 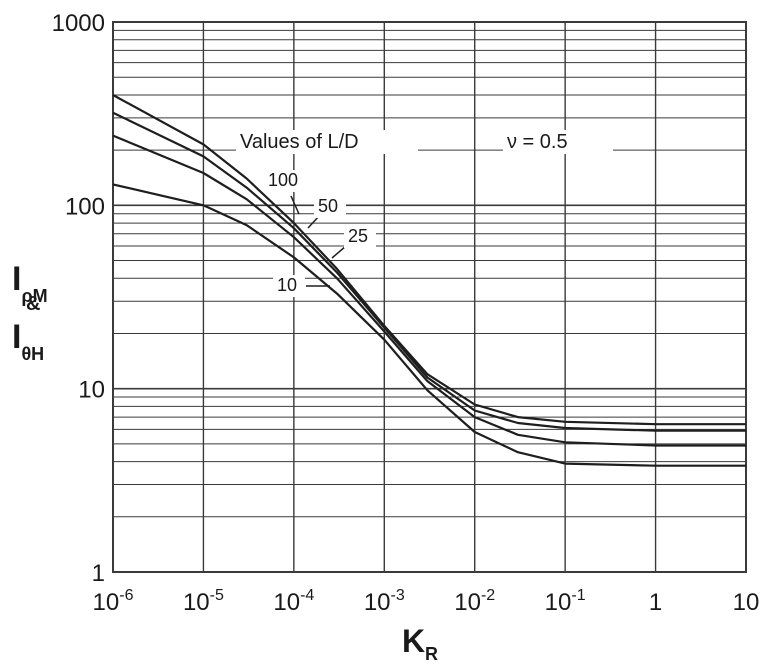 What do you see at coordinates (565, 601) in the screenshot?
I see `x-tick-label: 10⁻¹` at bounding box center [565, 601].